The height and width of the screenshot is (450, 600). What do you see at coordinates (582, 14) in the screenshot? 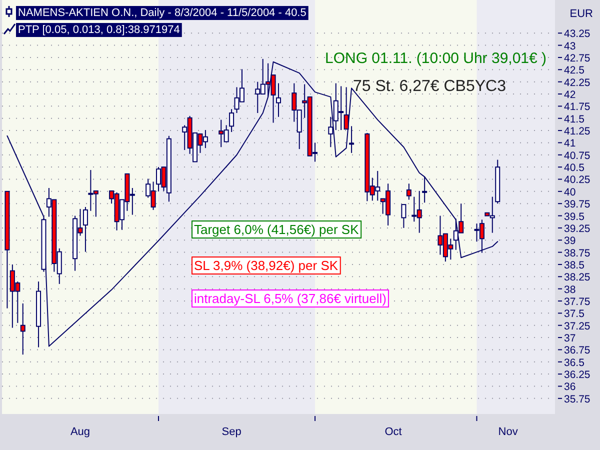
I see `y-axis-title: EUR` at bounding box center [582, 14].